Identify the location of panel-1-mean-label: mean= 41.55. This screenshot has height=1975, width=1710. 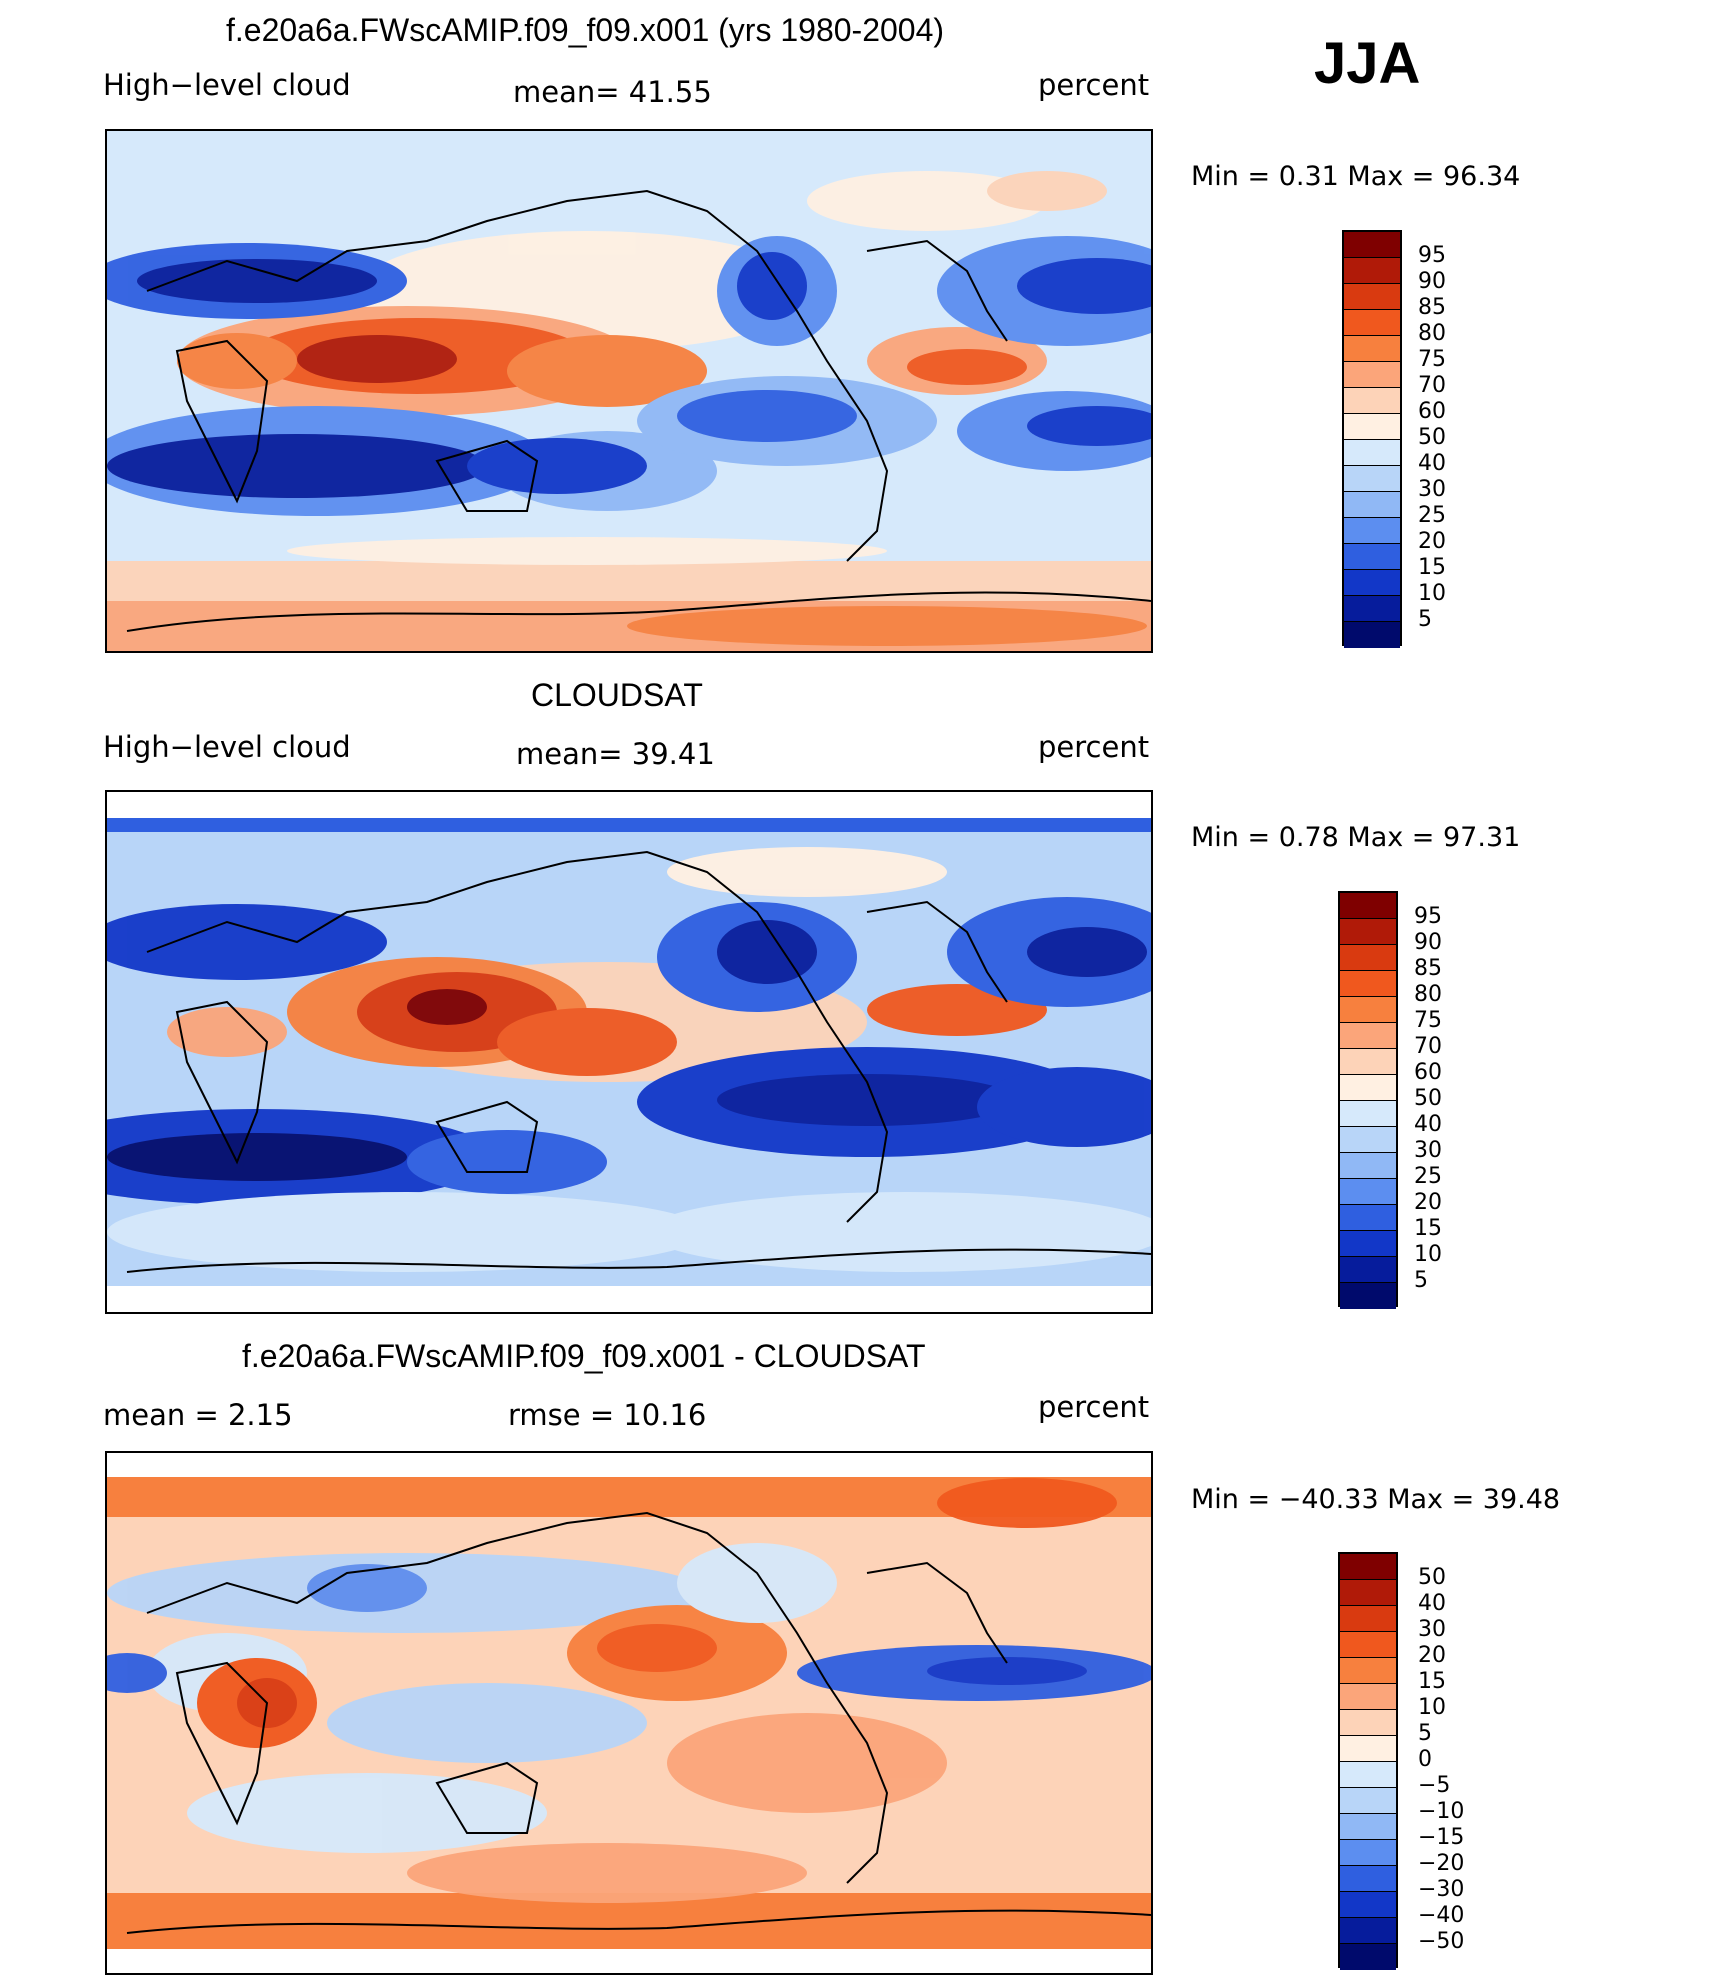
(612, 92).